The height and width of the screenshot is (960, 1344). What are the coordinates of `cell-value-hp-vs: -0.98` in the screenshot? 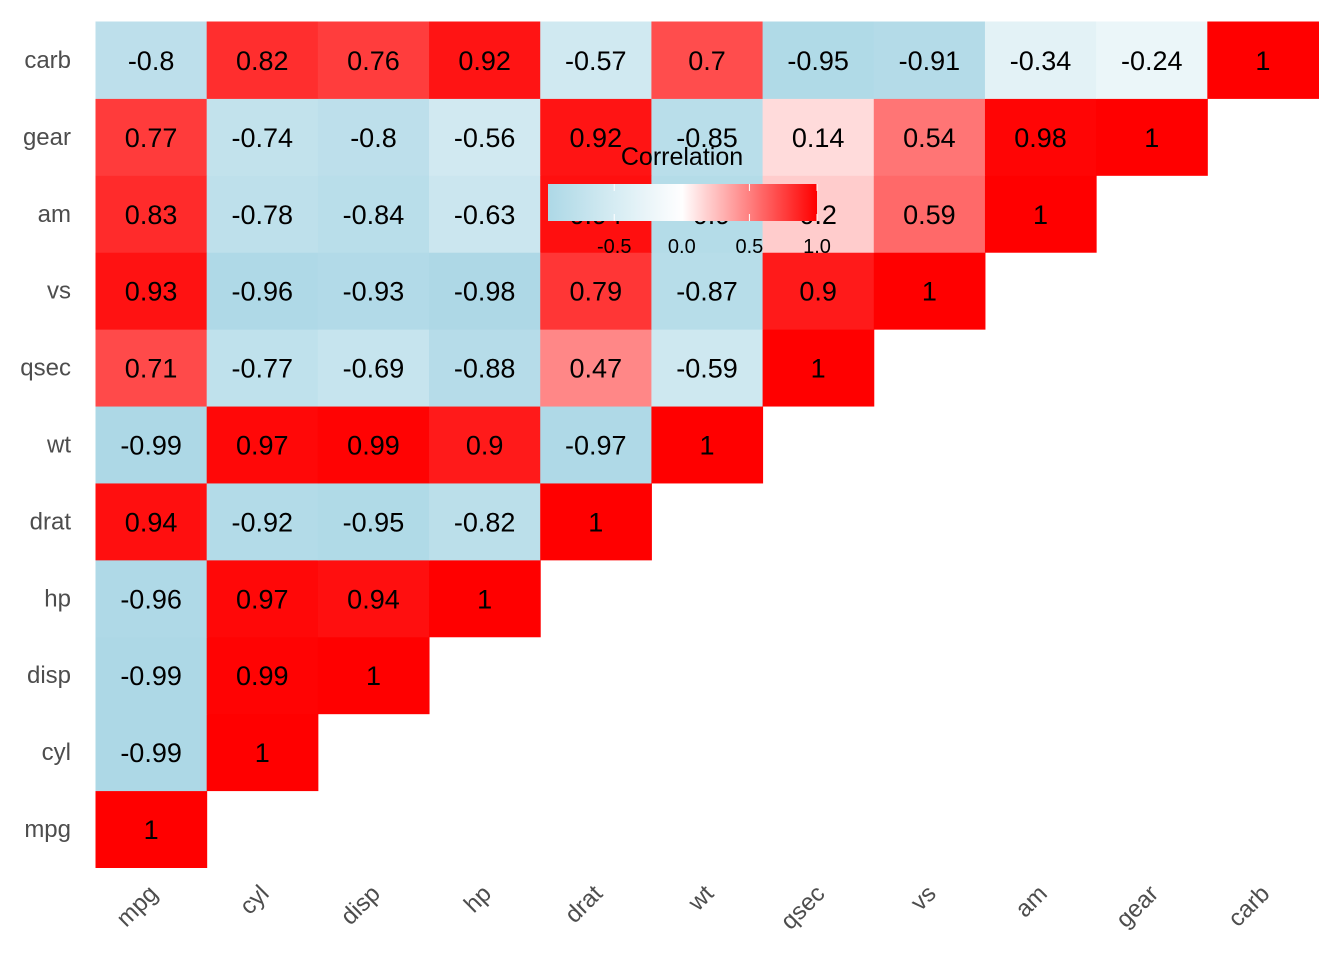 It's located at (485, 292).